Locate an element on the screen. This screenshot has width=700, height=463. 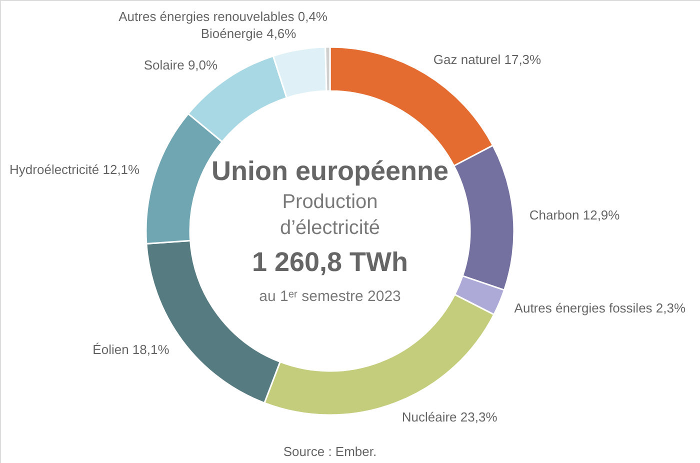
slice-label: Bioénergie 4,6% is located at coordinates (248, 33).